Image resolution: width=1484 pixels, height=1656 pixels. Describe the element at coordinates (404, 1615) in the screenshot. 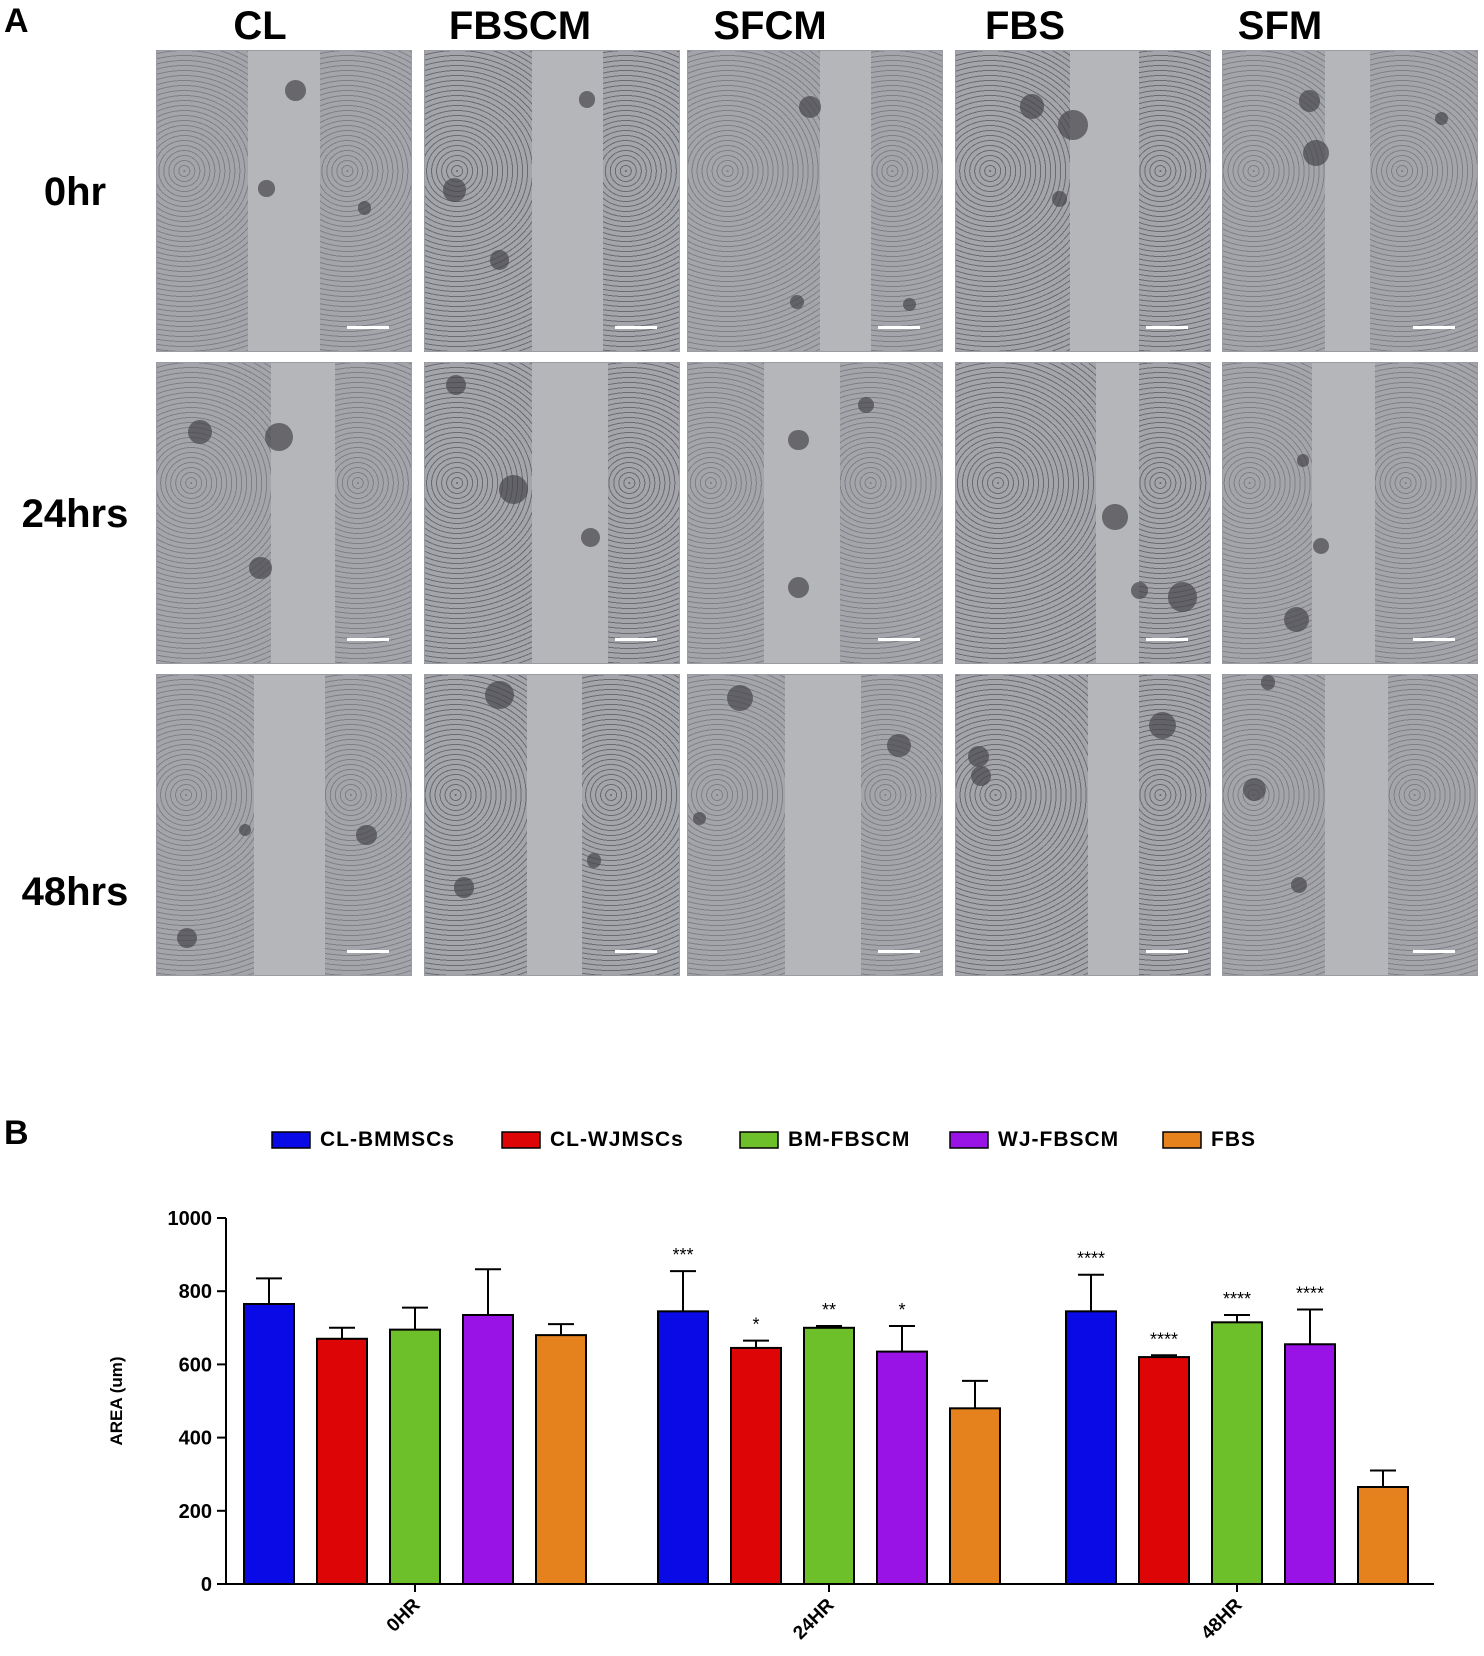

I see `x-tick-label: 0HR` at that location.